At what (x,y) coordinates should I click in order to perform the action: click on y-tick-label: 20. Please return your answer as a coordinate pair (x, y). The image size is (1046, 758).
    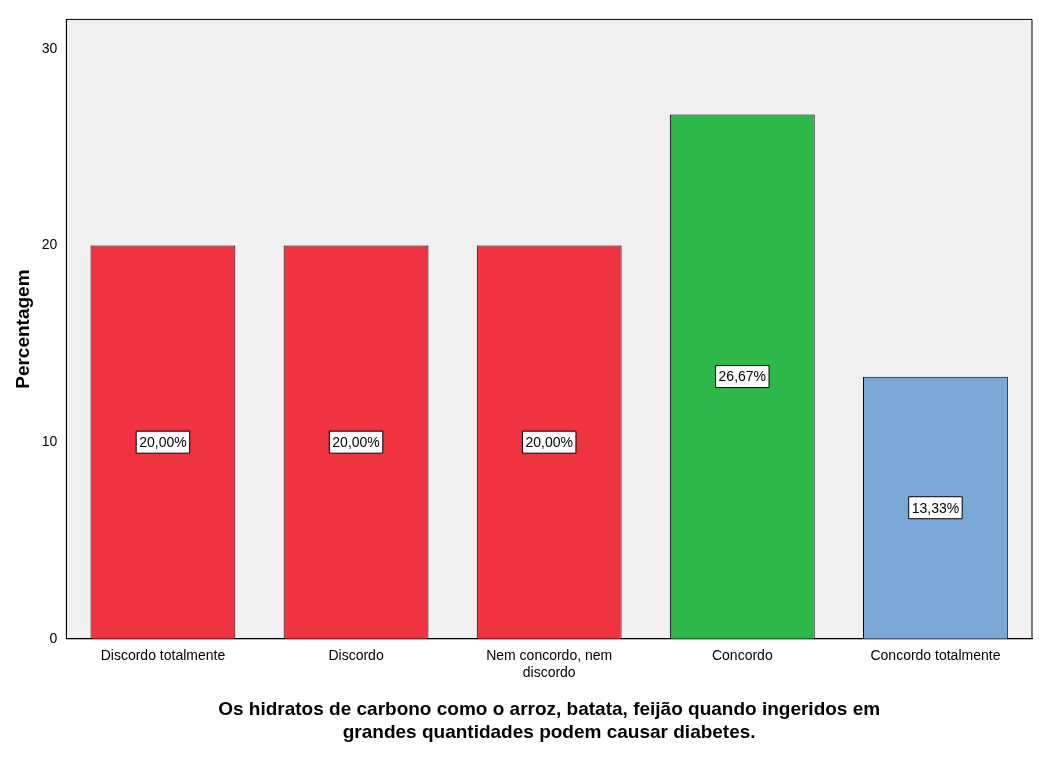
    Looking at the image, I should click on (49, 244).